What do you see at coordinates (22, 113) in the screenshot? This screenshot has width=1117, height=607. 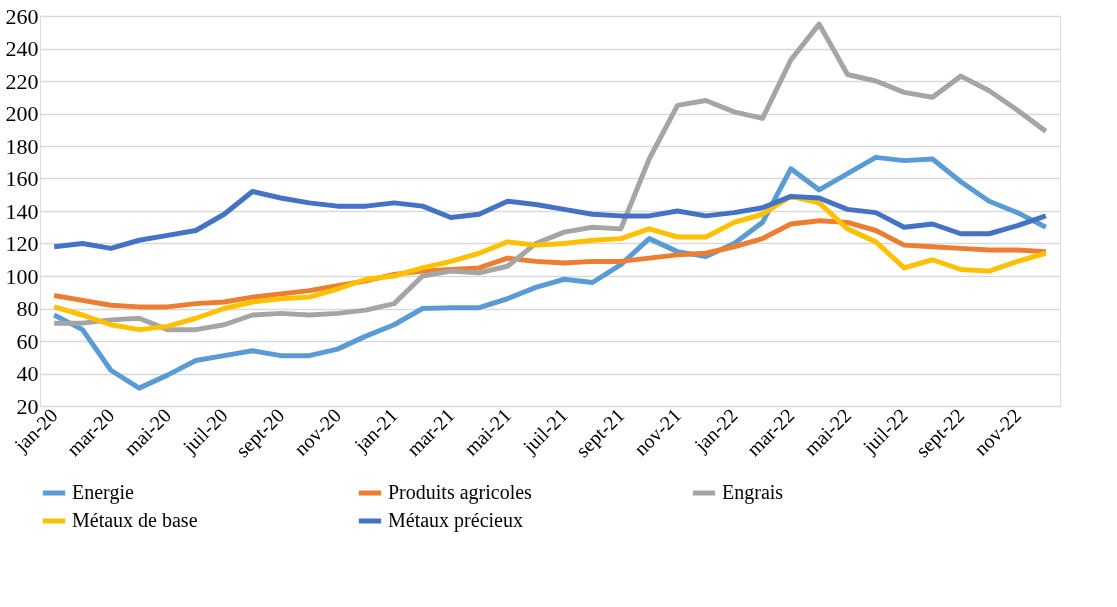 I see `y-tick-label: 200` at bounding box center [22, 113].